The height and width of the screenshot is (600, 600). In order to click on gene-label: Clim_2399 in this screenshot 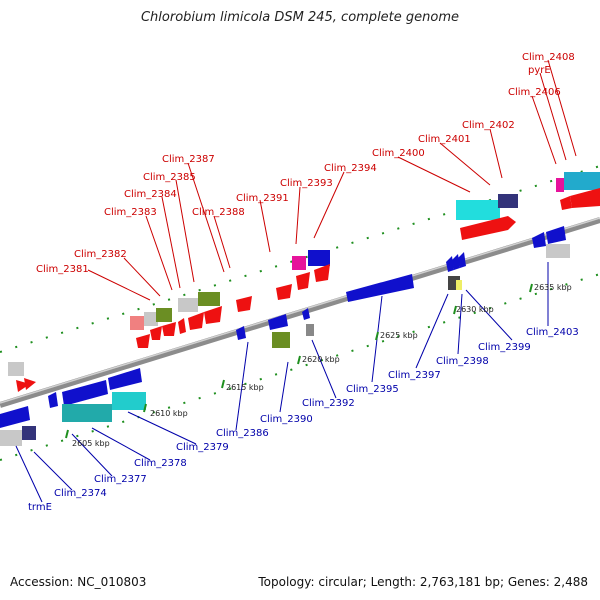, I will do `click(504, 347)`.